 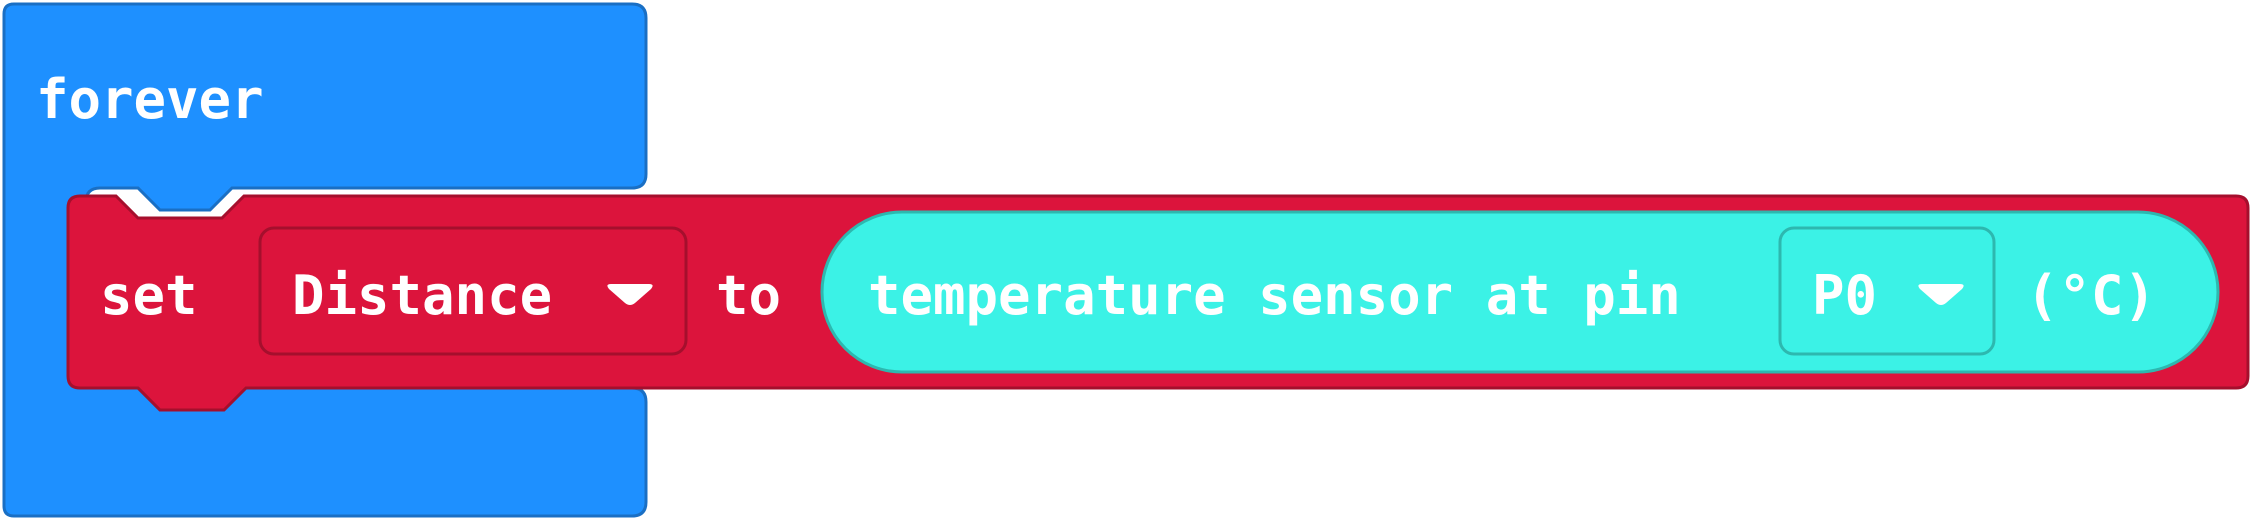 I want to click on variable-dropdown: Distance, so click(x=473, y=291).